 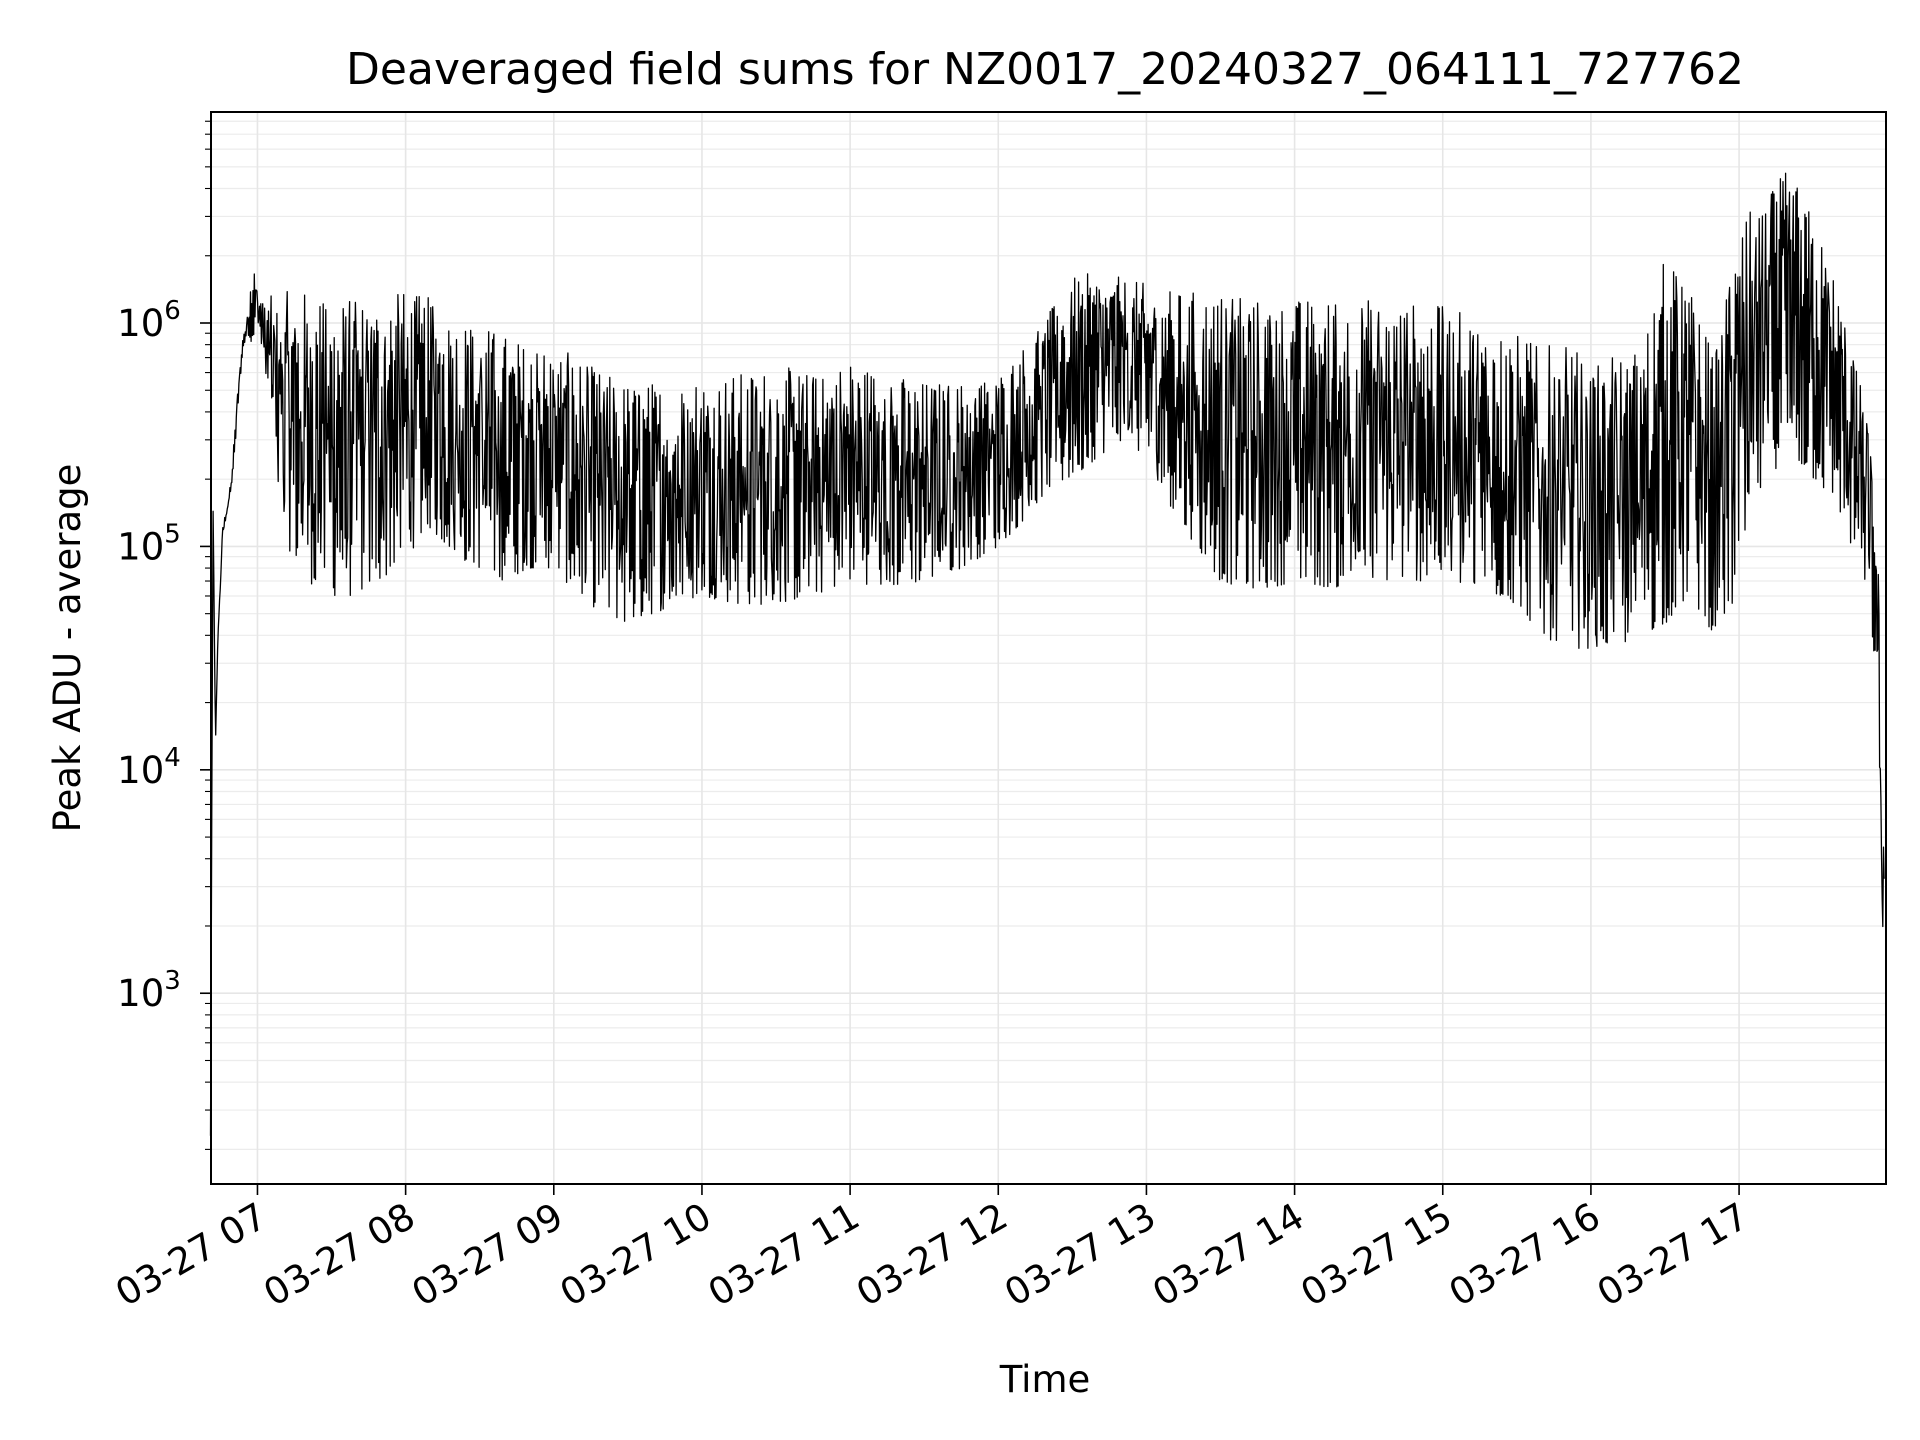 What do you see at coordinates (172, 534) in the screenshot?
I see `y-tick-label-exponent: 5` at bounding box center [172, 534].